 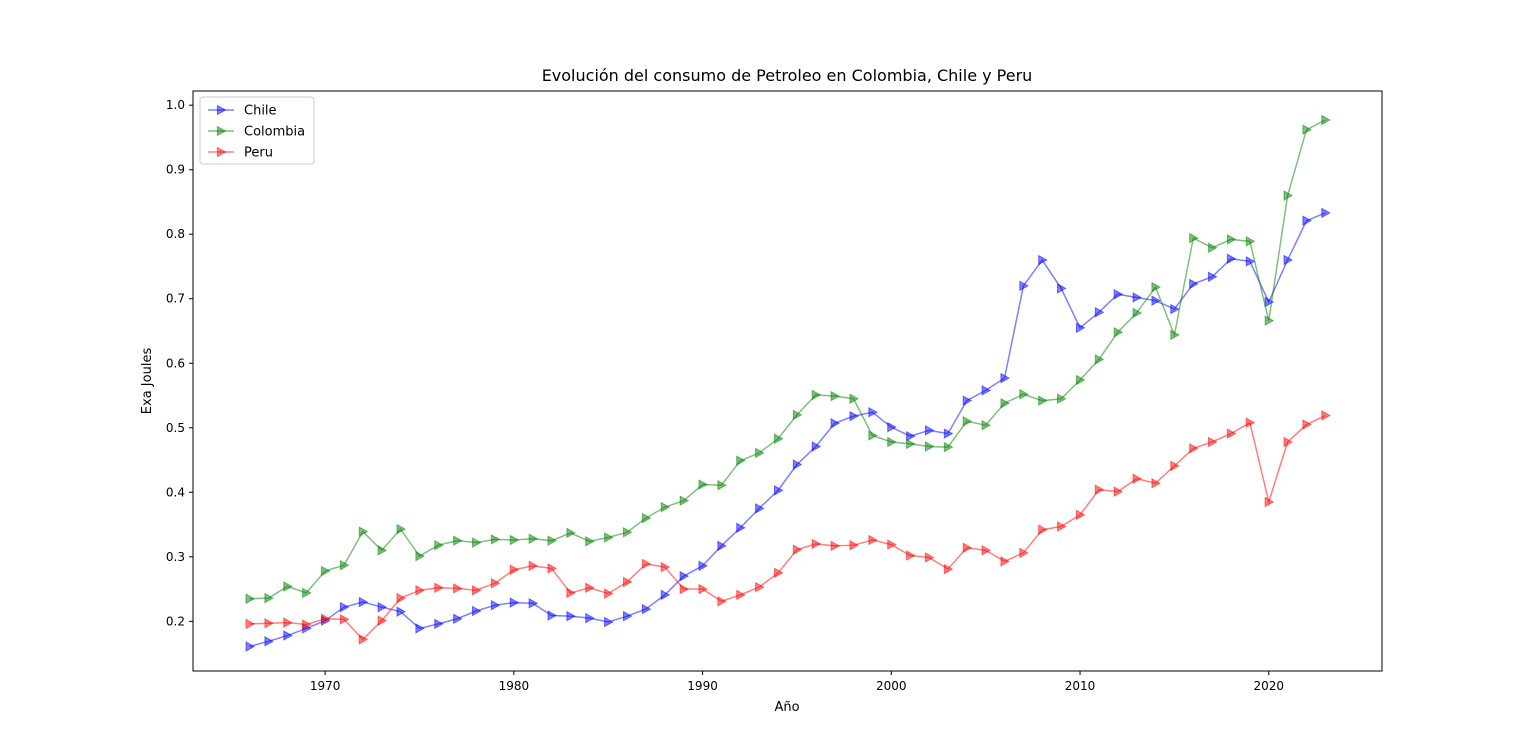 I want to click on x-tick-label: 2020, so click(x=1268, y=686).